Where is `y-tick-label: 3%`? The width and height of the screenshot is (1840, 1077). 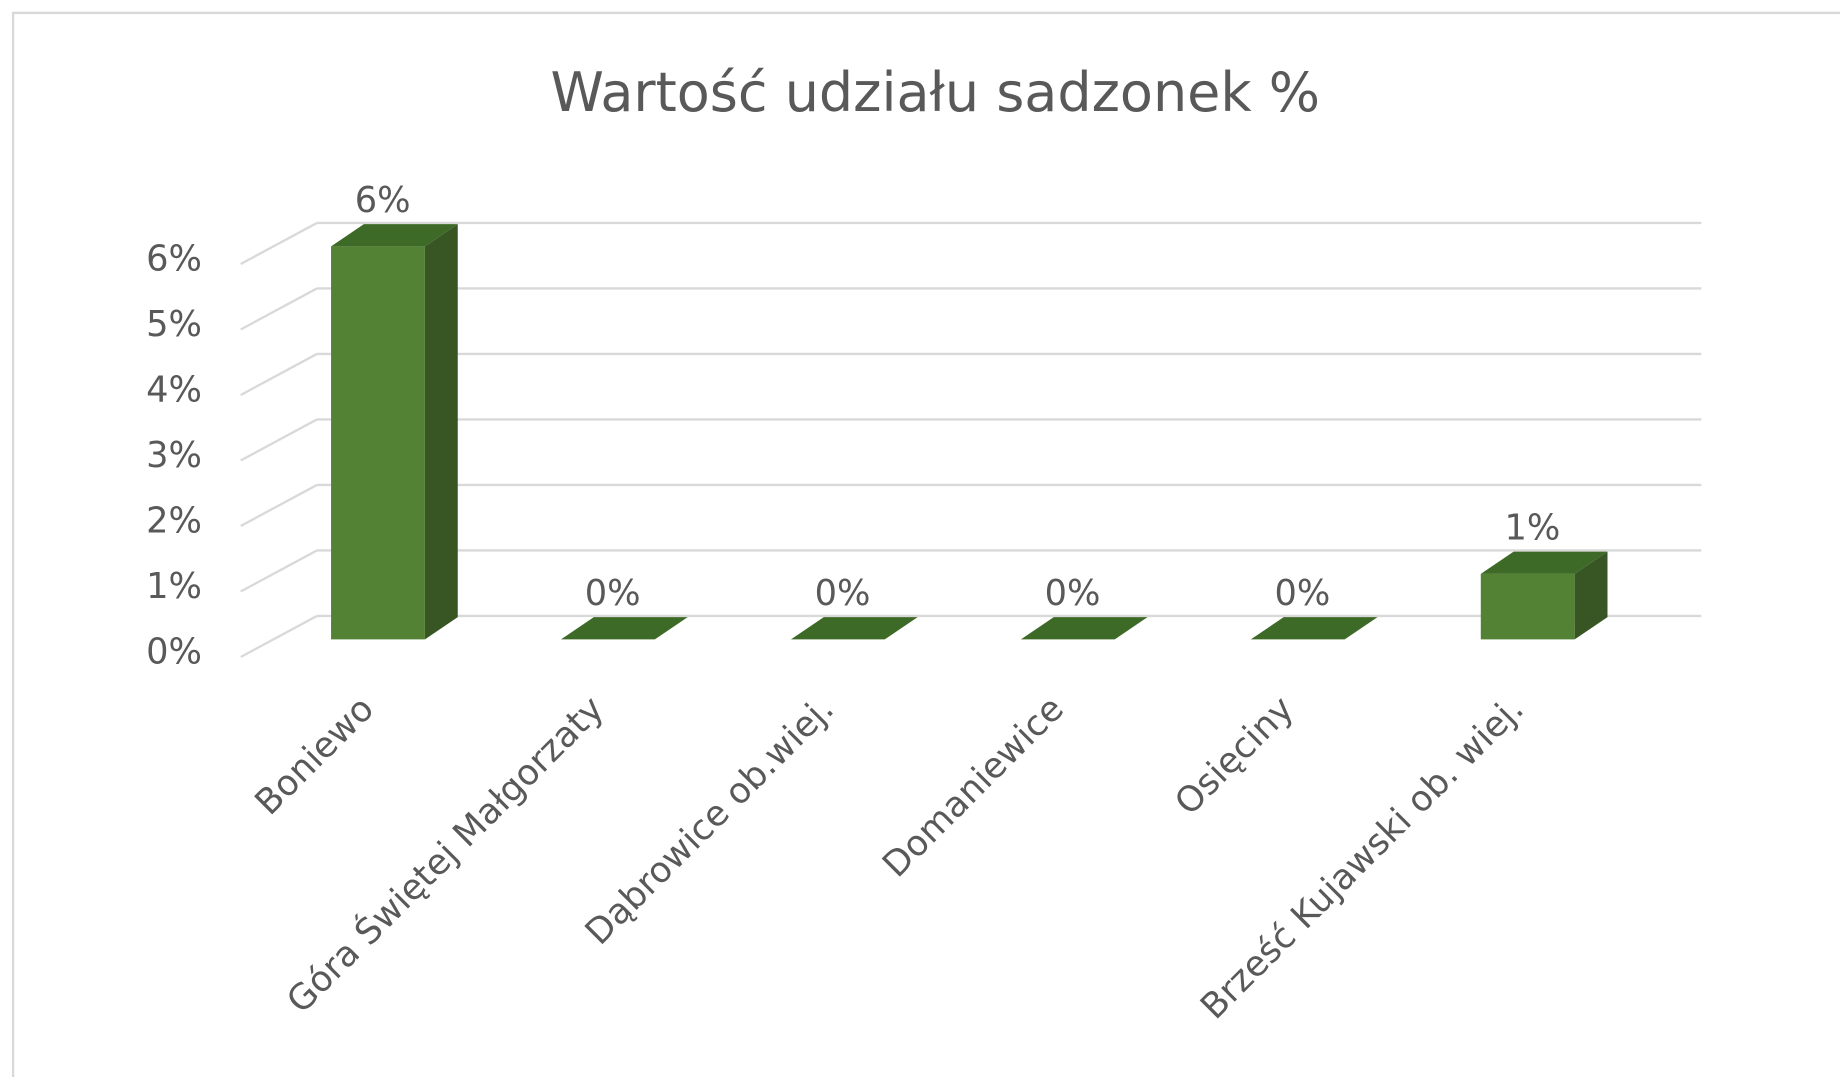 y-tick-label: 3% is located at coordinates (174, 455).